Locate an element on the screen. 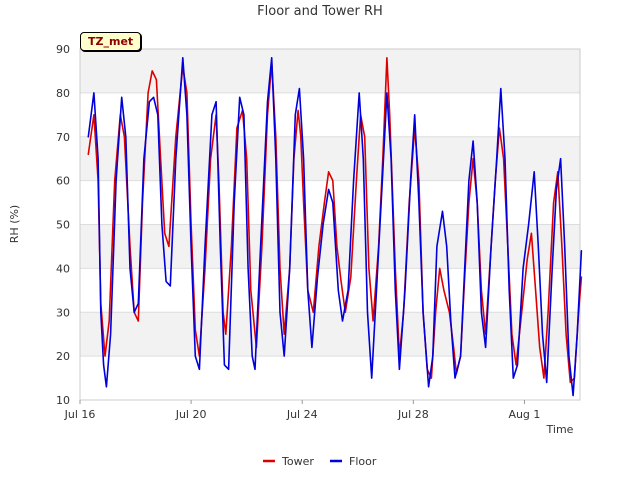  x-tick-label: Jul 16 is located at coordinates (80, 414).